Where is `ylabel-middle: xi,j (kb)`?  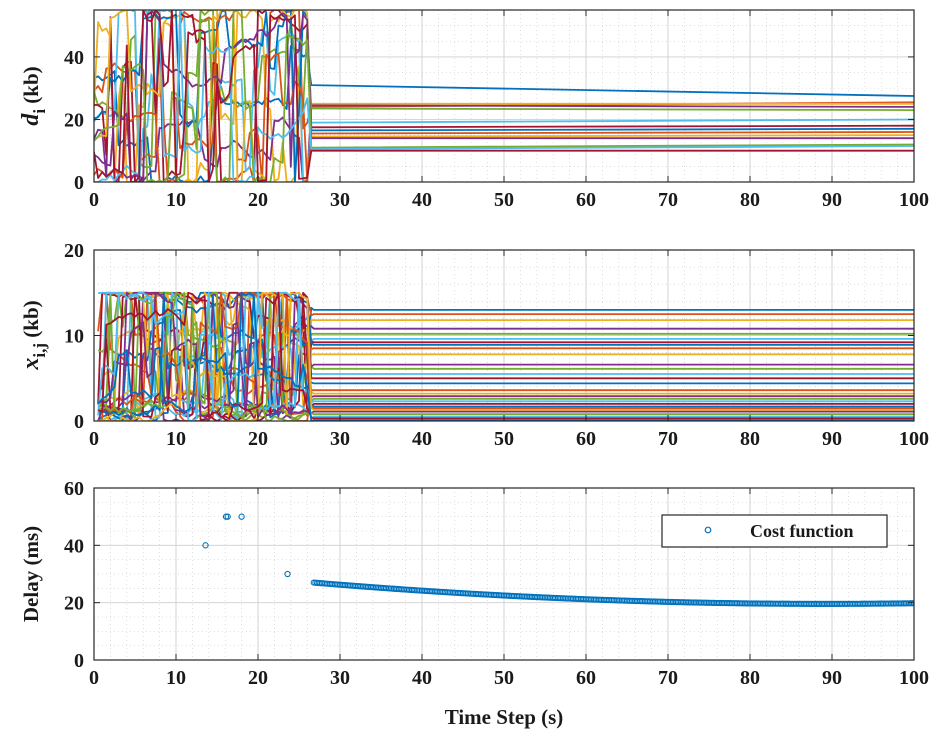
ylabel-middle: xi,j (kb) is located at coordinates (33, 335).